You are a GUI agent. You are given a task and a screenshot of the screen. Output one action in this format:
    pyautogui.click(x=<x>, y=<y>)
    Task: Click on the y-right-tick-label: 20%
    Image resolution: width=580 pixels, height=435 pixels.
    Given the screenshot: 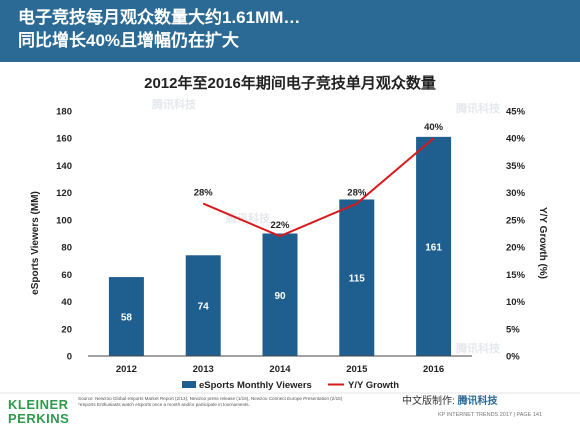 What is the action you would take?
    pyautogui.click(x=516, y=248)
    